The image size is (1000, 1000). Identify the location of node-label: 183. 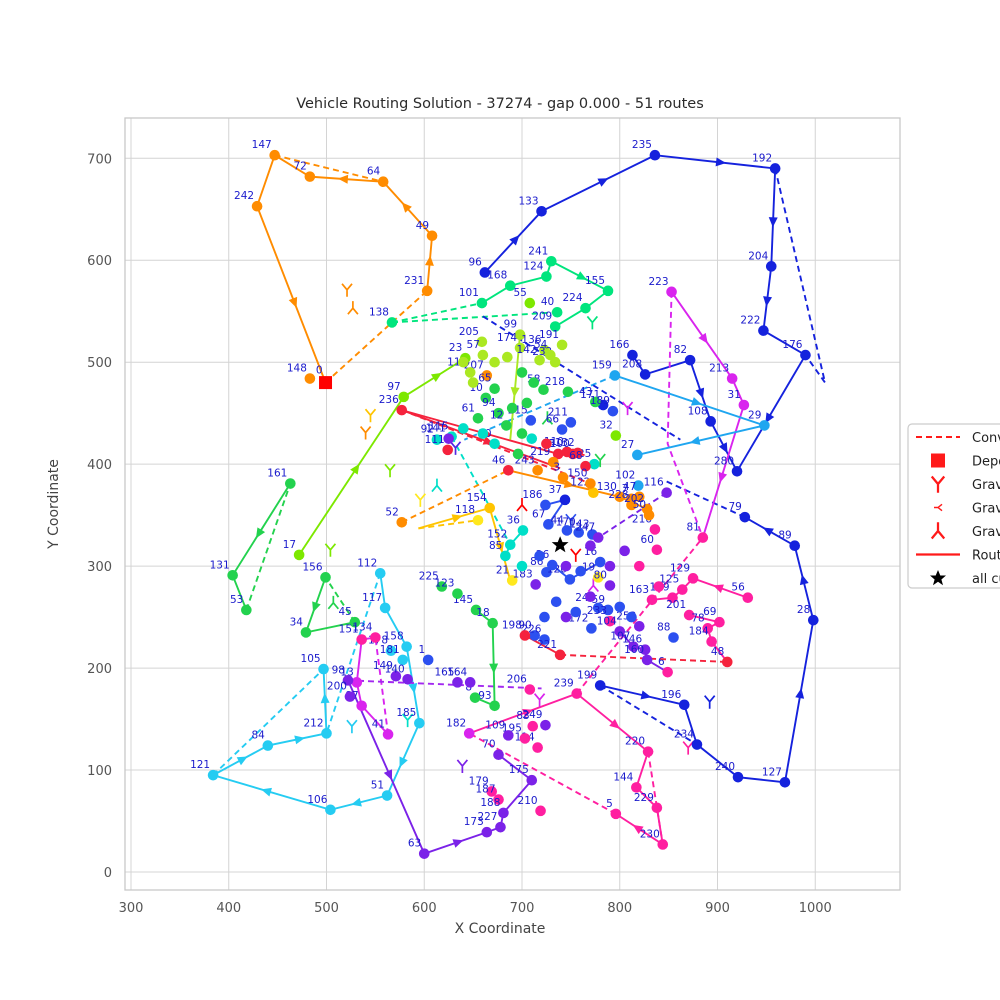
(523, 574).